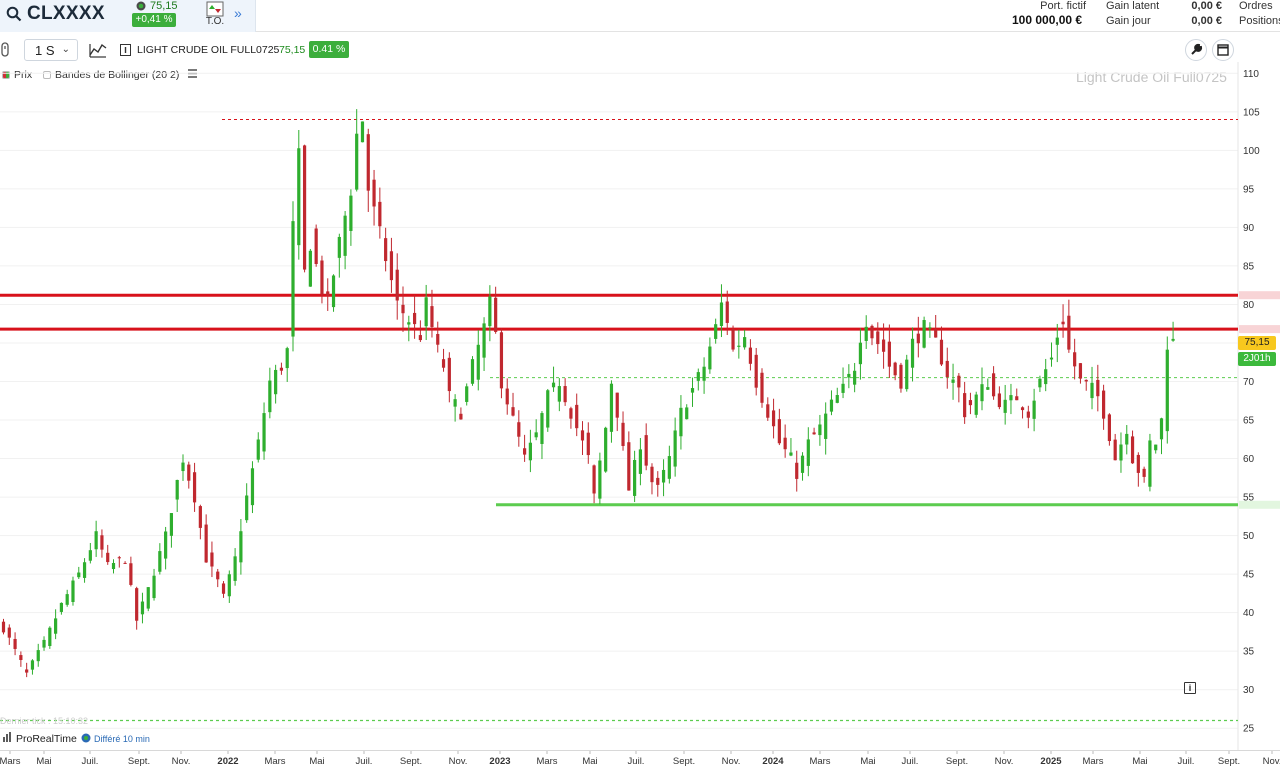 This screenshot has height=775, width=1280. Describe the element at coordinates (1259, 21) in the screenshot. I see `positions-link: Positions` at that location.